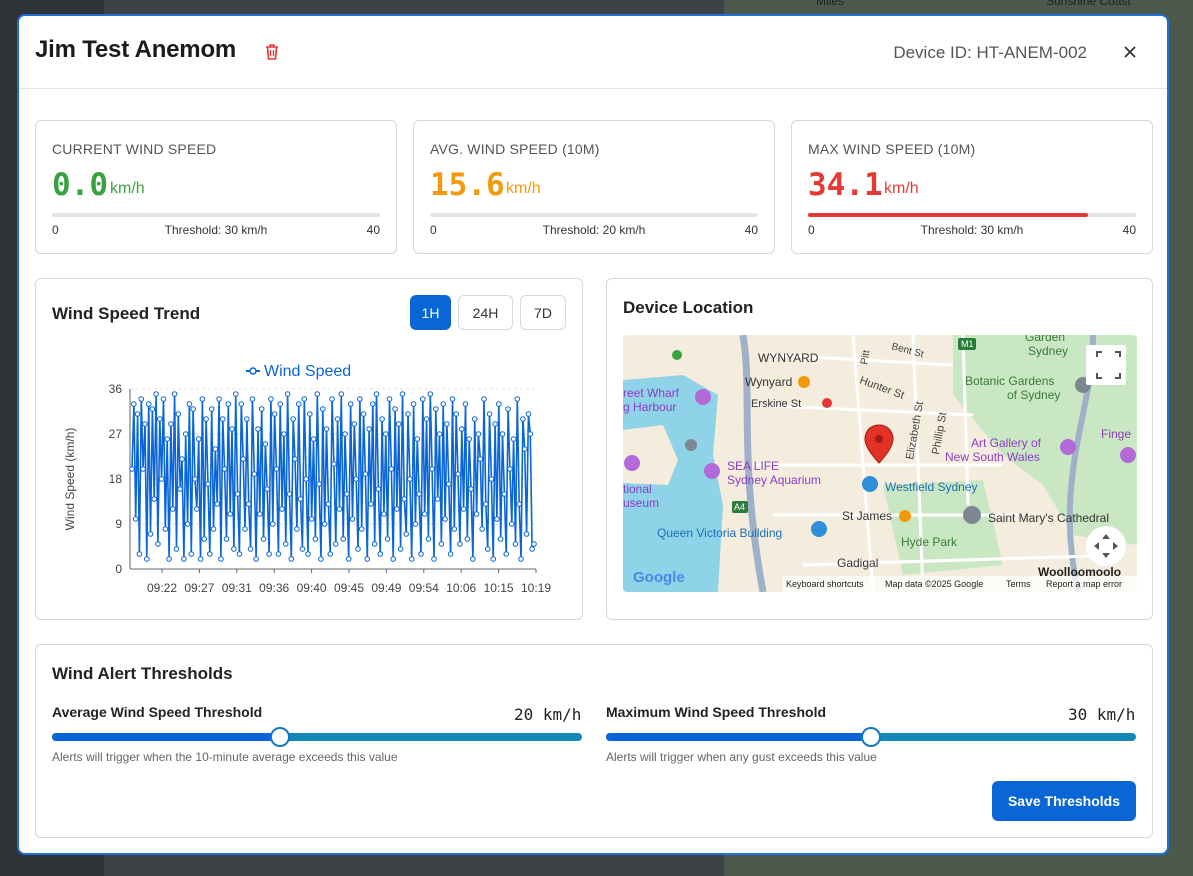  I want to click on map-attribution: Keyboard shortcuts, so click(825, 584).